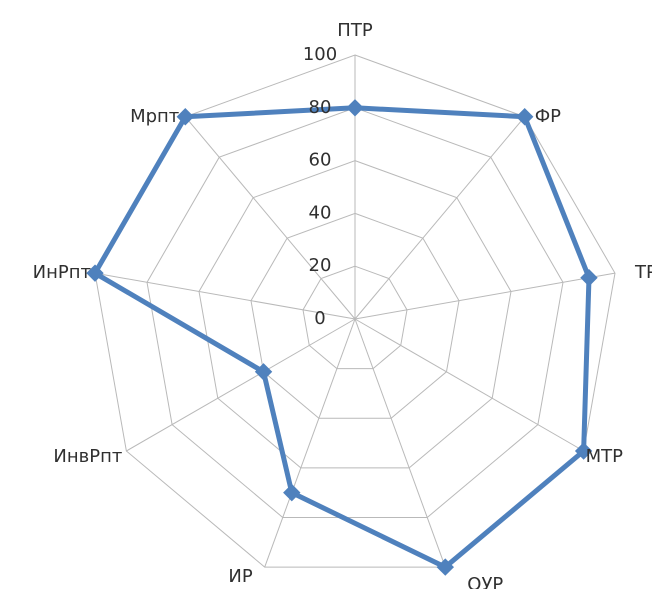 The height and width of the screenshot is (589, 652). I want to click on category-label: МТР, so click(605, 456).